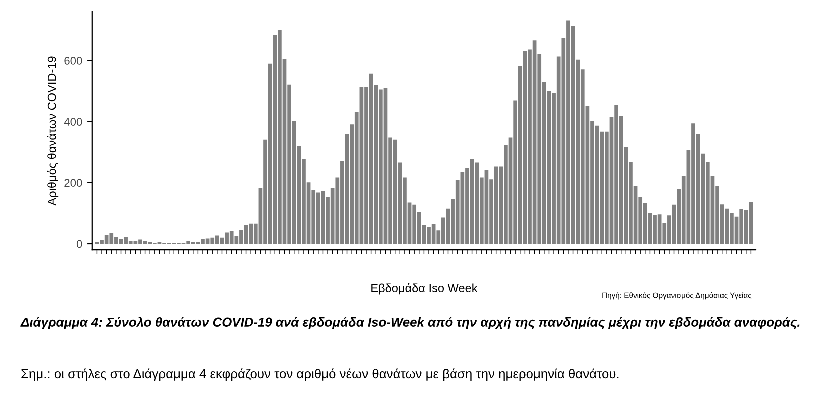 The width and height of the screenshot is (840, 397). What do you see at coordinates (73, 183) in the screenshot?
I see `y-tick-label: 200` at bounding box center [73, 183].